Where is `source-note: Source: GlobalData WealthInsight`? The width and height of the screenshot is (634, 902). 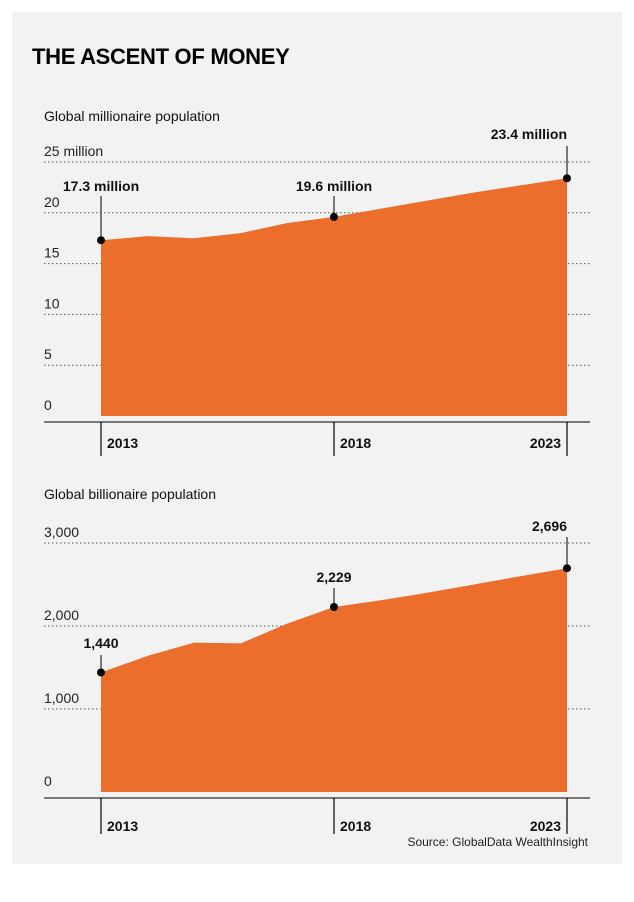
source-note: Source: GlobalData WealthInsight is located at coordinates (497, 842).